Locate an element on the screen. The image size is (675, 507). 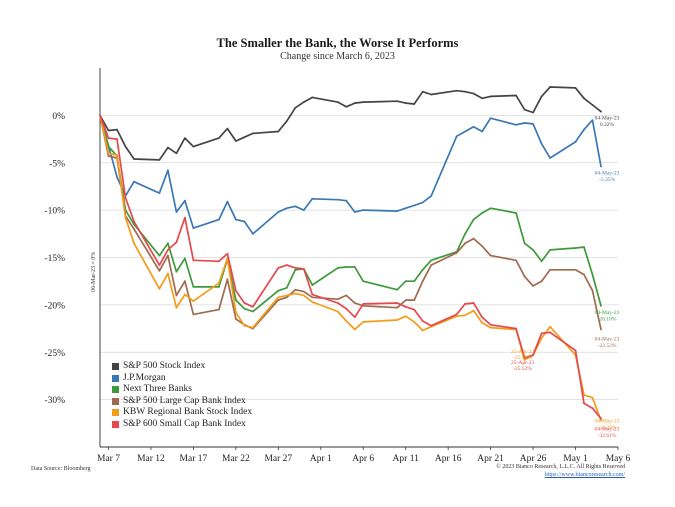
trough-label-date: 25-Apr-23 is located at coordinates (522, 352).